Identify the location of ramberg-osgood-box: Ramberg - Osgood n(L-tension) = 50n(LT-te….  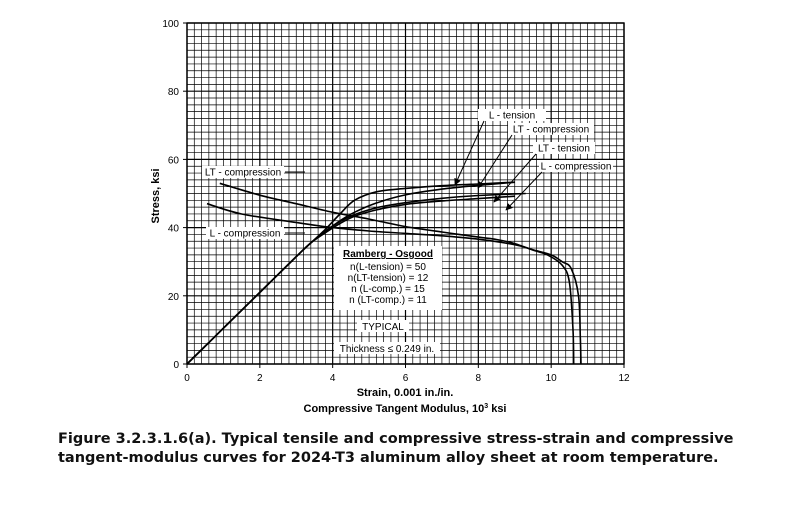
(388, 278).